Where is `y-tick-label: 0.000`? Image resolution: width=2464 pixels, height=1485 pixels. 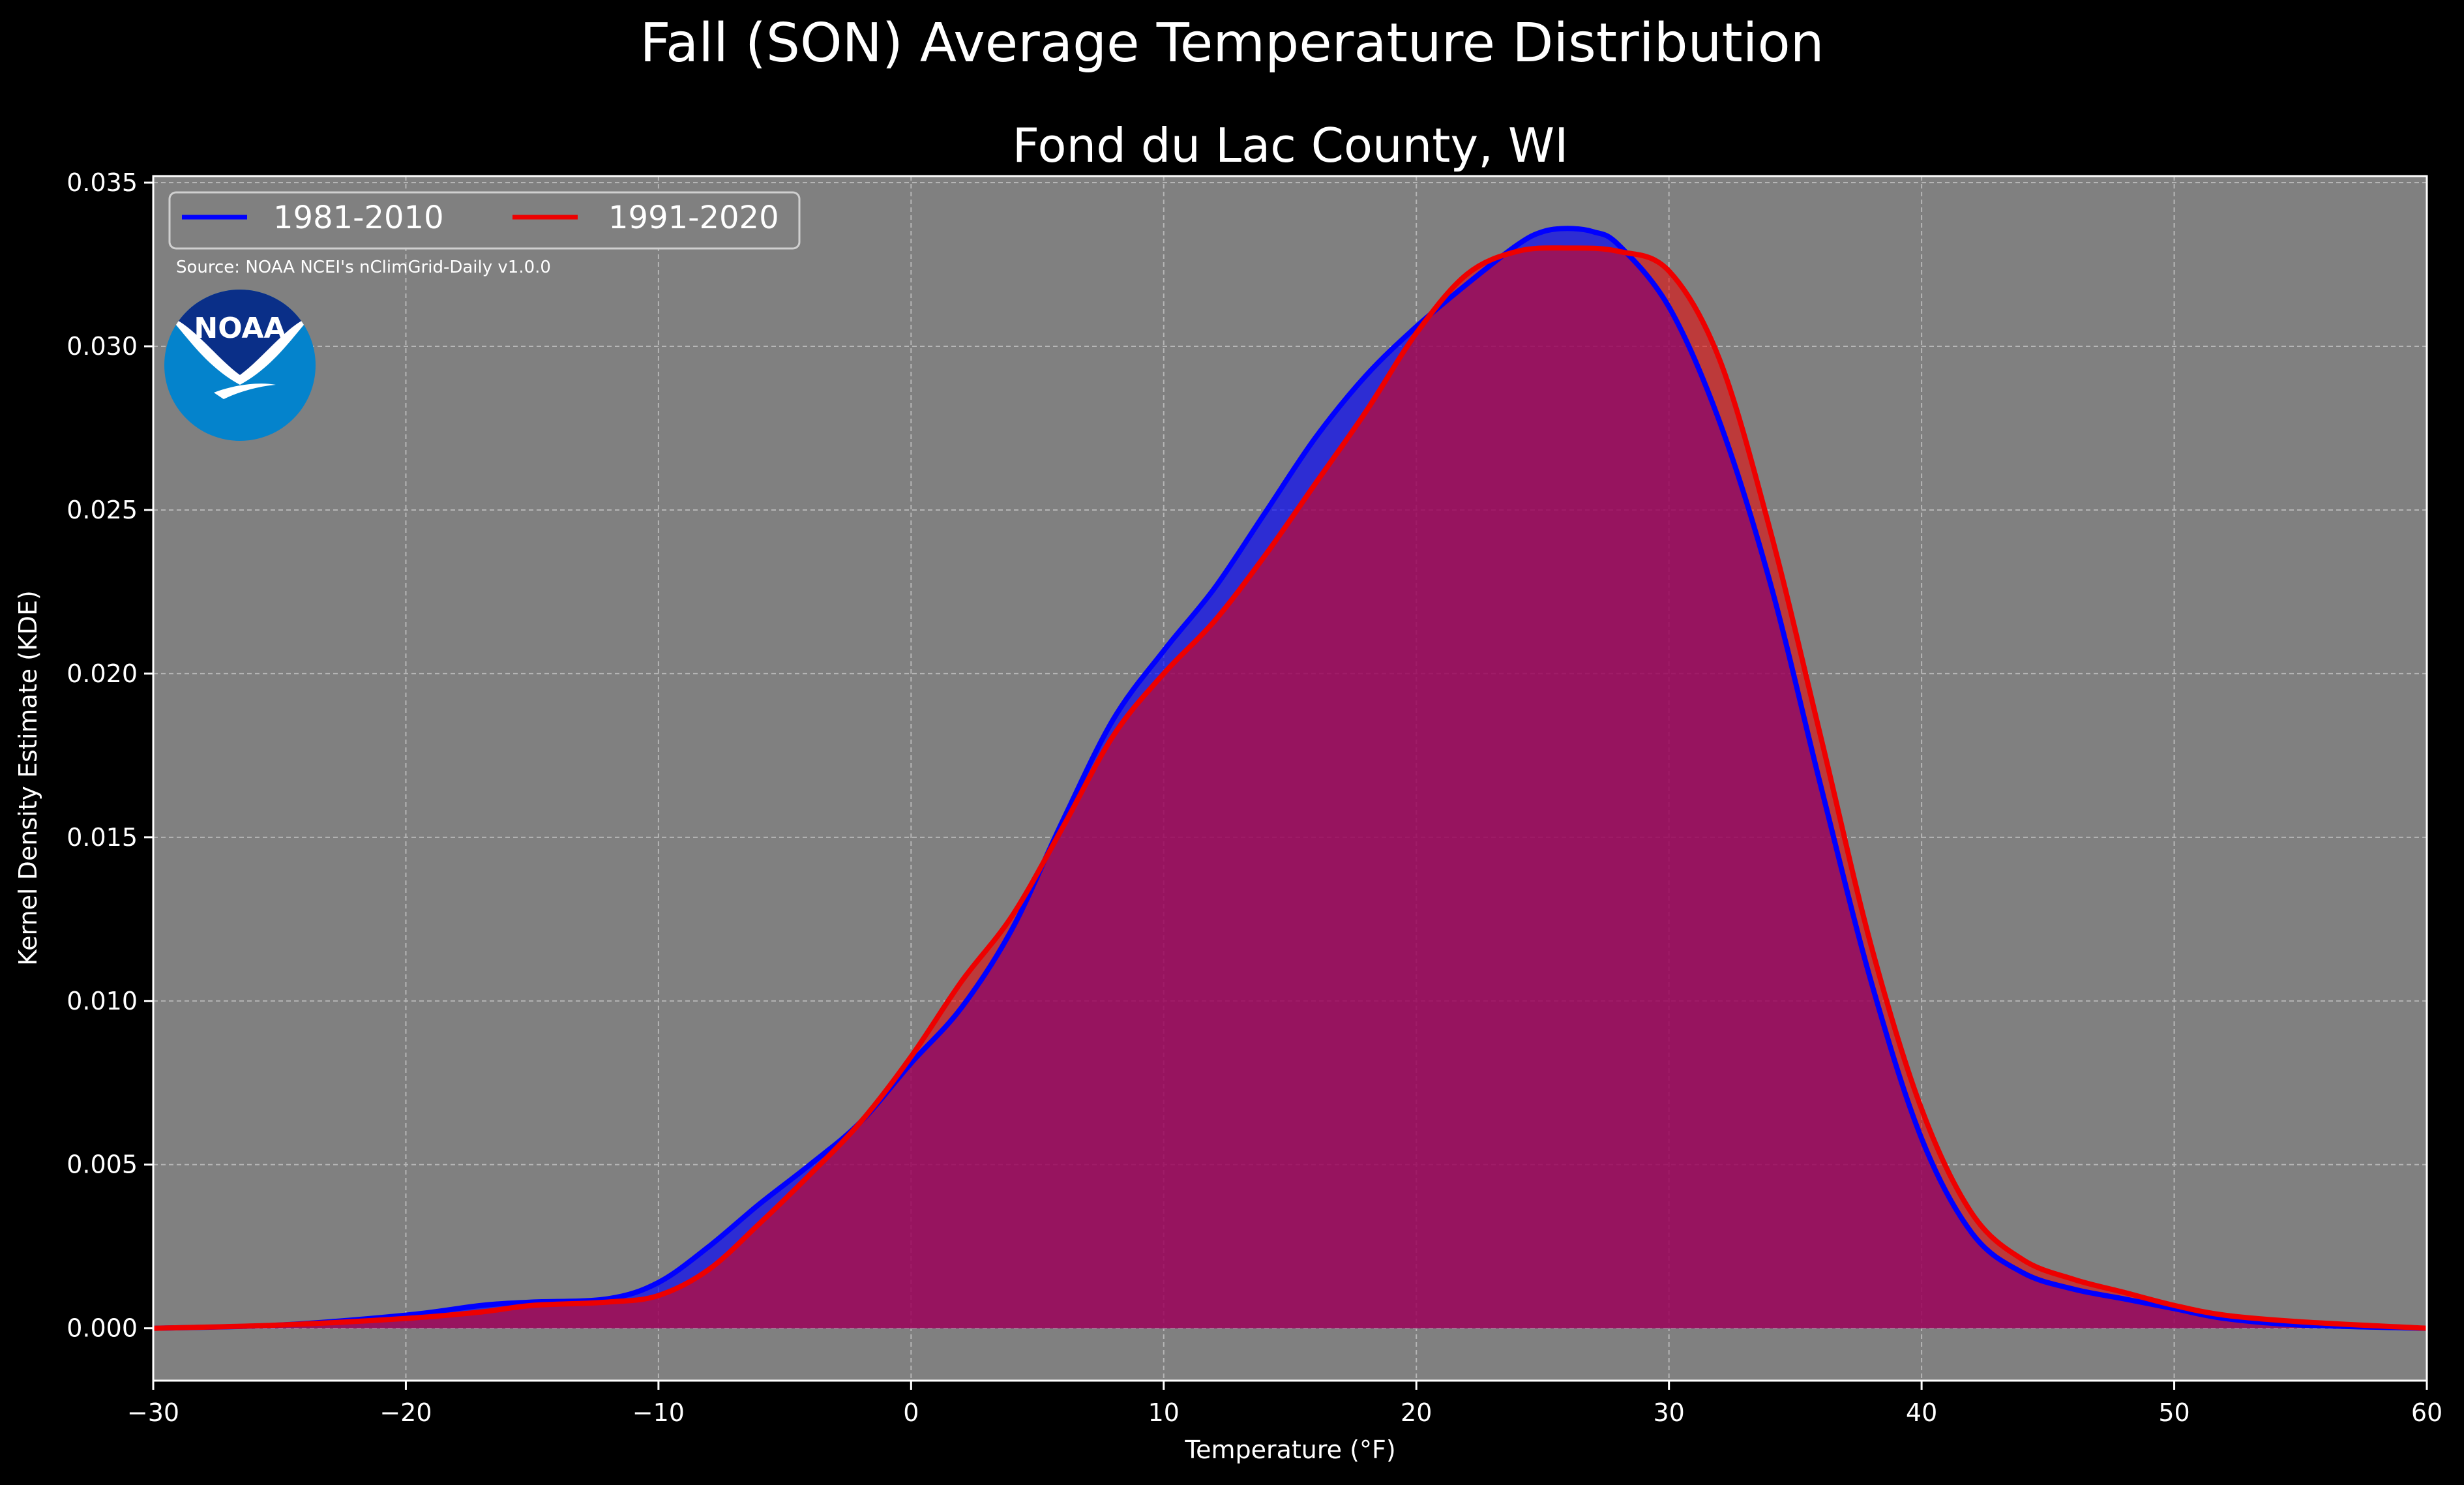
y-tick-label: 0.000 is located at coordinates (102, 1329).